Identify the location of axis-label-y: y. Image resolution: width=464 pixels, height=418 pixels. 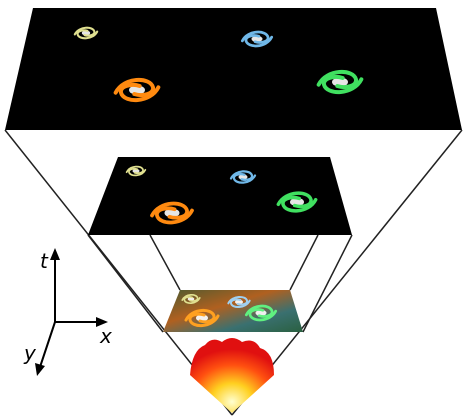
(30, 353).